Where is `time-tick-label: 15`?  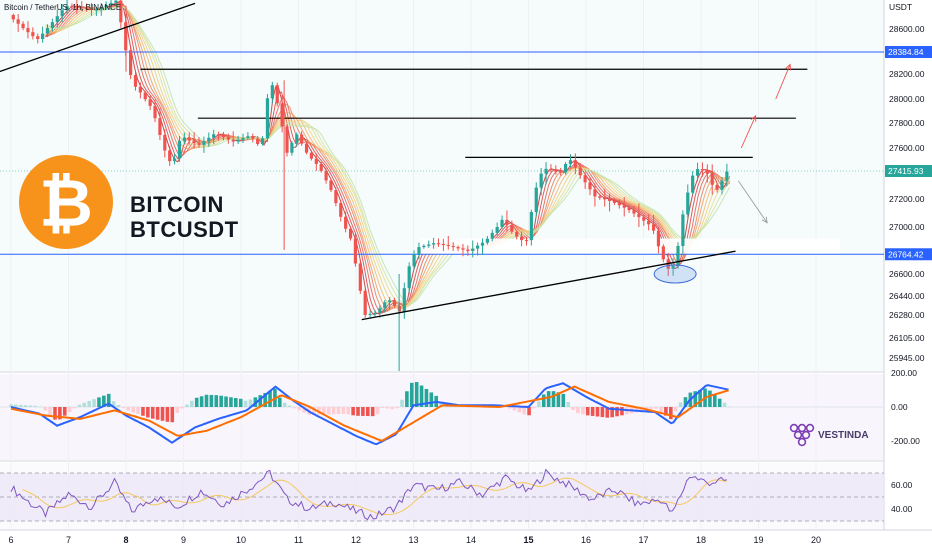
time-tick-label: 15 is located at coordinates (528, 540).